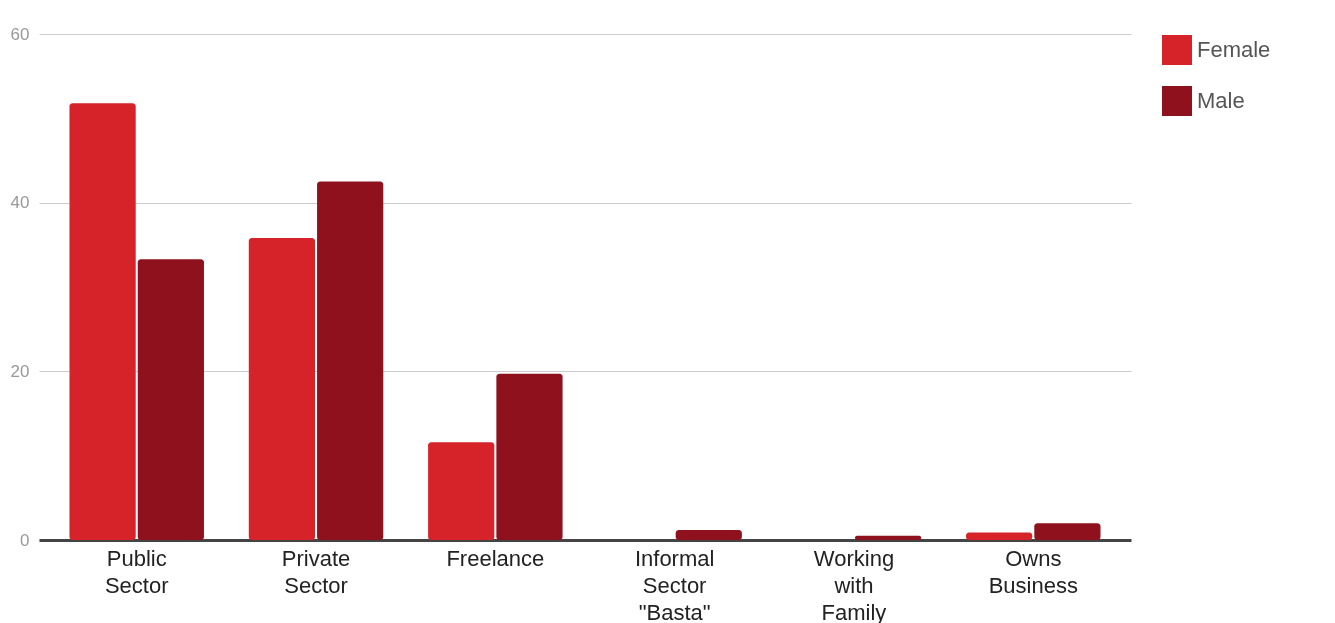 The image size is (1335, 623). I want to click on x-tick-label: Informal Sector "Basta", so click(674, 584).